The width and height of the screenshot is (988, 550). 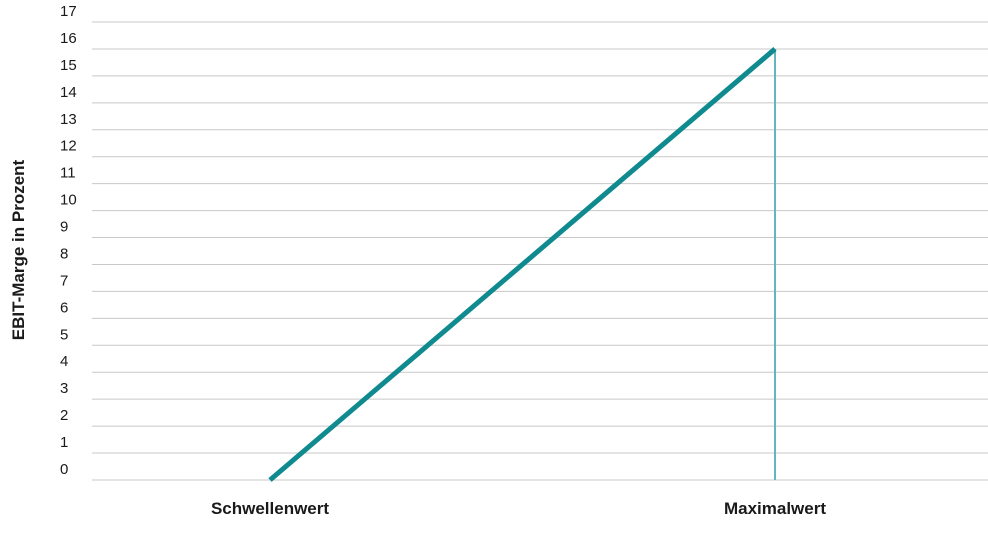 What do you see at coordinates (68, 11) in the screenshot?
I see `y-tick-label-17: 17` at bounding box center [68, 11].